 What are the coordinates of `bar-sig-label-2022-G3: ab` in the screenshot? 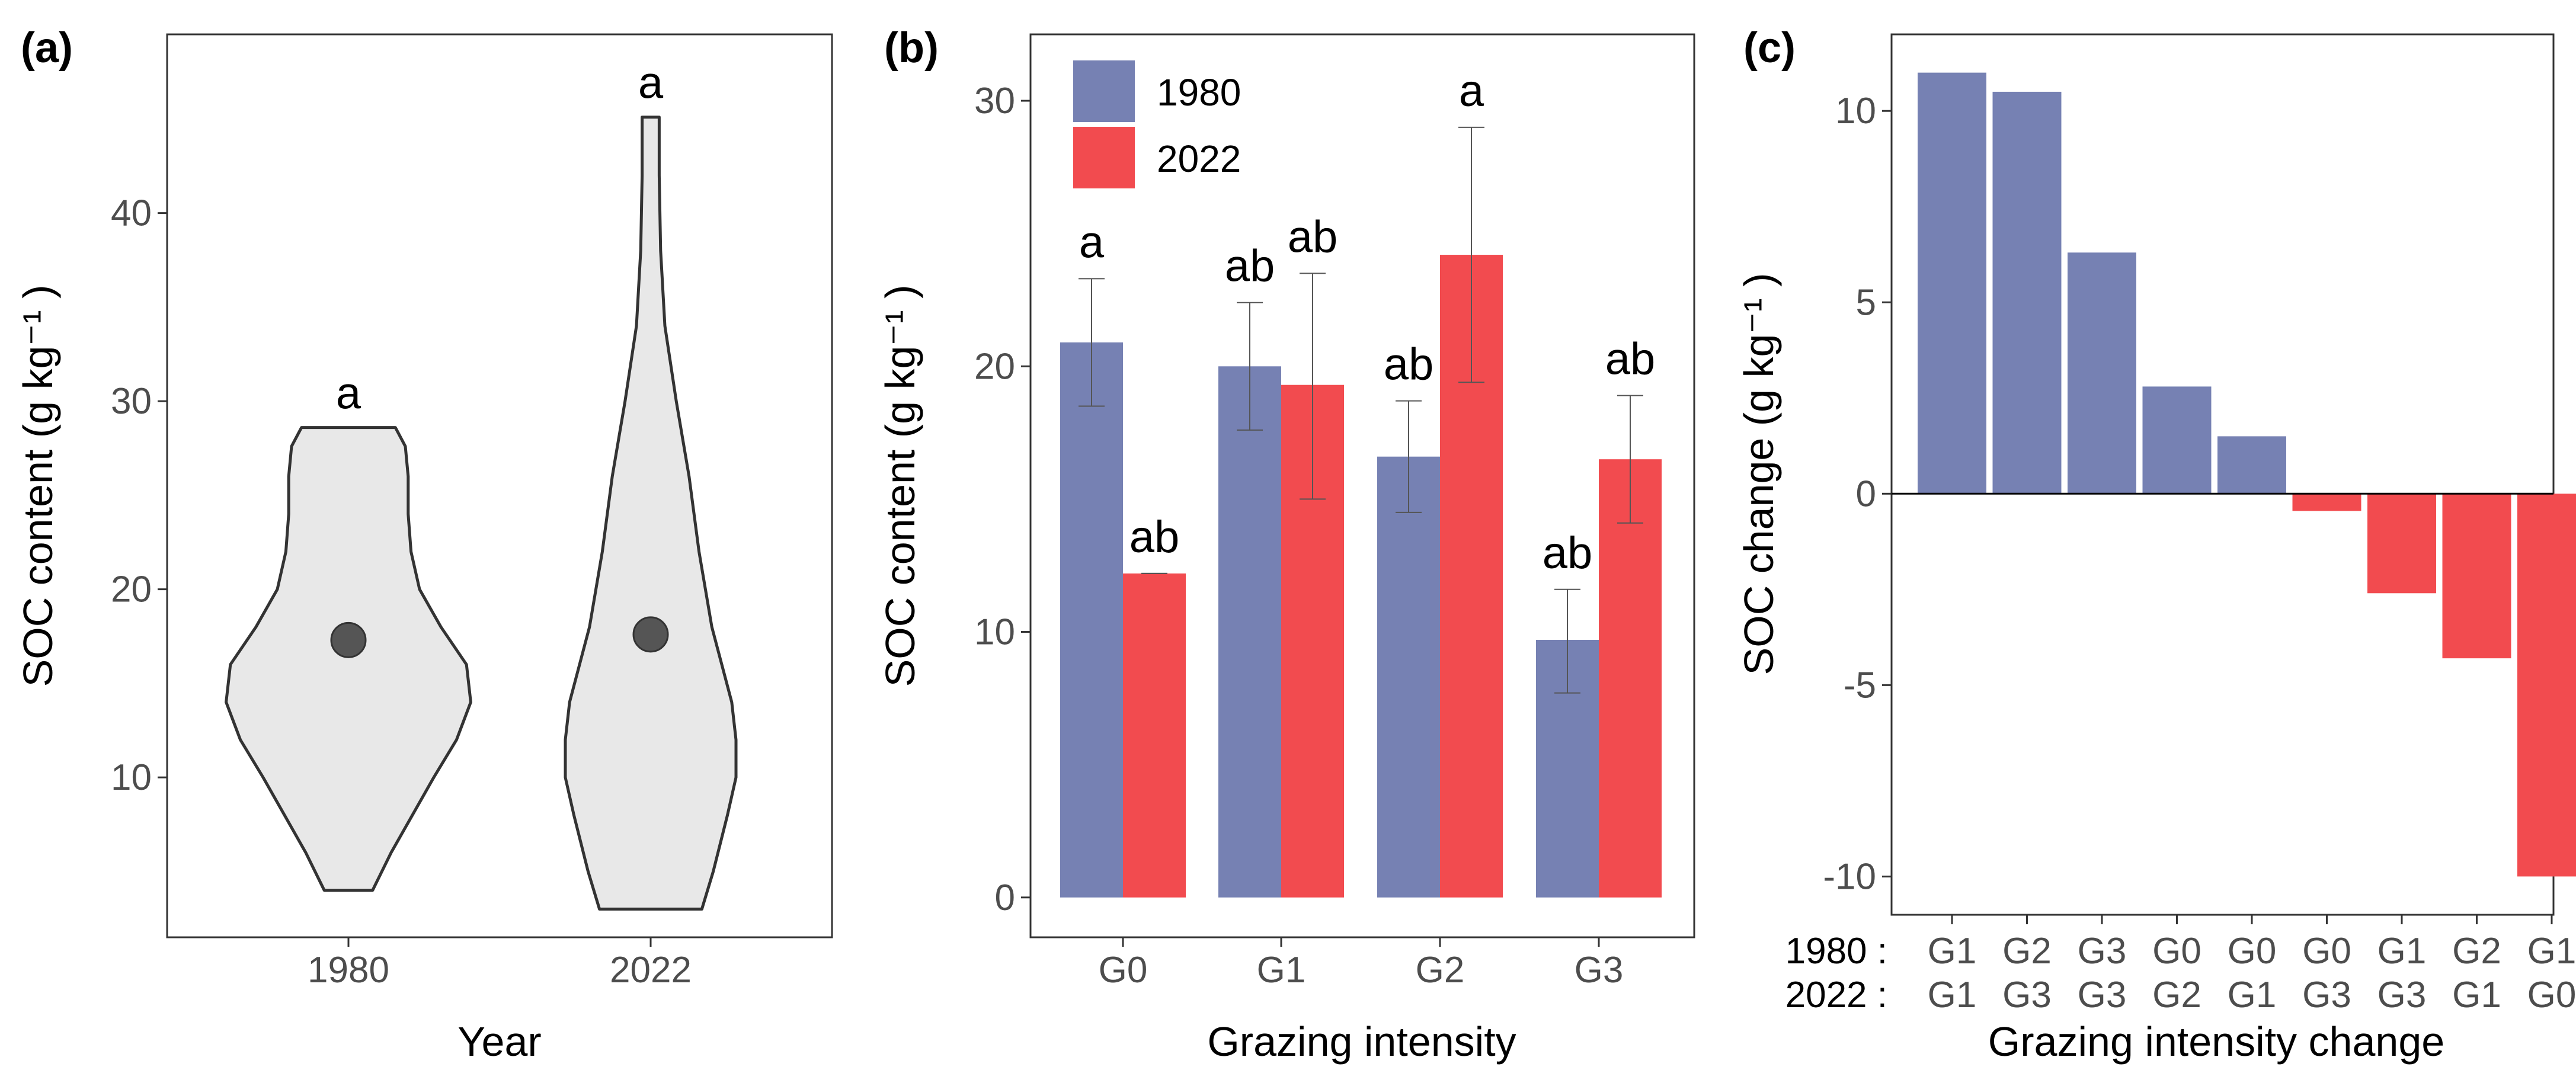 It's located at (1630, 359).